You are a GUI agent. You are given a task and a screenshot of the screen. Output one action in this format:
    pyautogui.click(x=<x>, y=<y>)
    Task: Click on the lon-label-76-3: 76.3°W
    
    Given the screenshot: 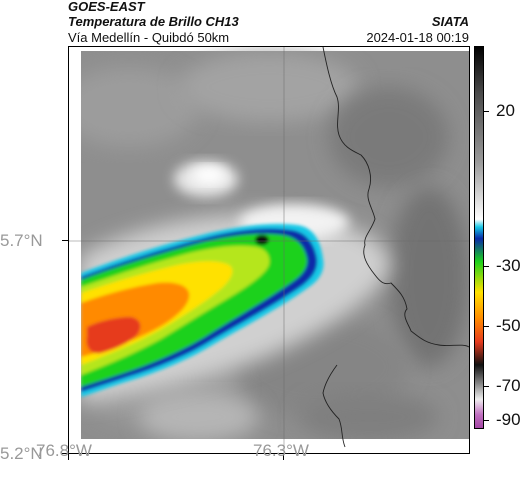 What is the action you would take?
    pyautogui.click(x=281, y=450)
    